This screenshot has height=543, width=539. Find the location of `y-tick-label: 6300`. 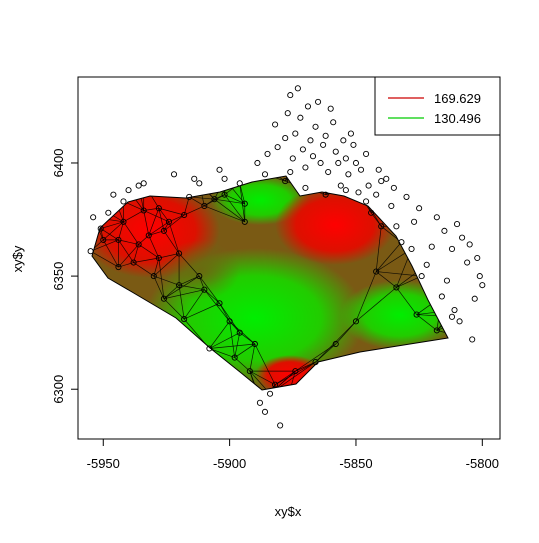

y-tick-label: 6300 is located at coordinates (58, 389).